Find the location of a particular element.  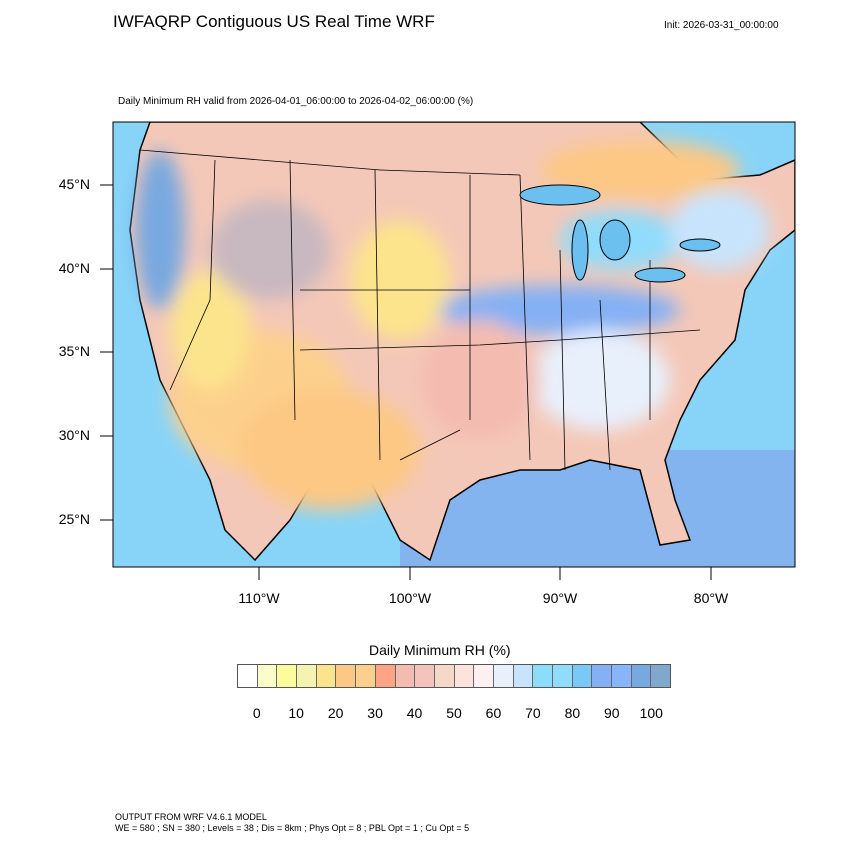

lon-label: 80°W is located at coordinates (711, 598).